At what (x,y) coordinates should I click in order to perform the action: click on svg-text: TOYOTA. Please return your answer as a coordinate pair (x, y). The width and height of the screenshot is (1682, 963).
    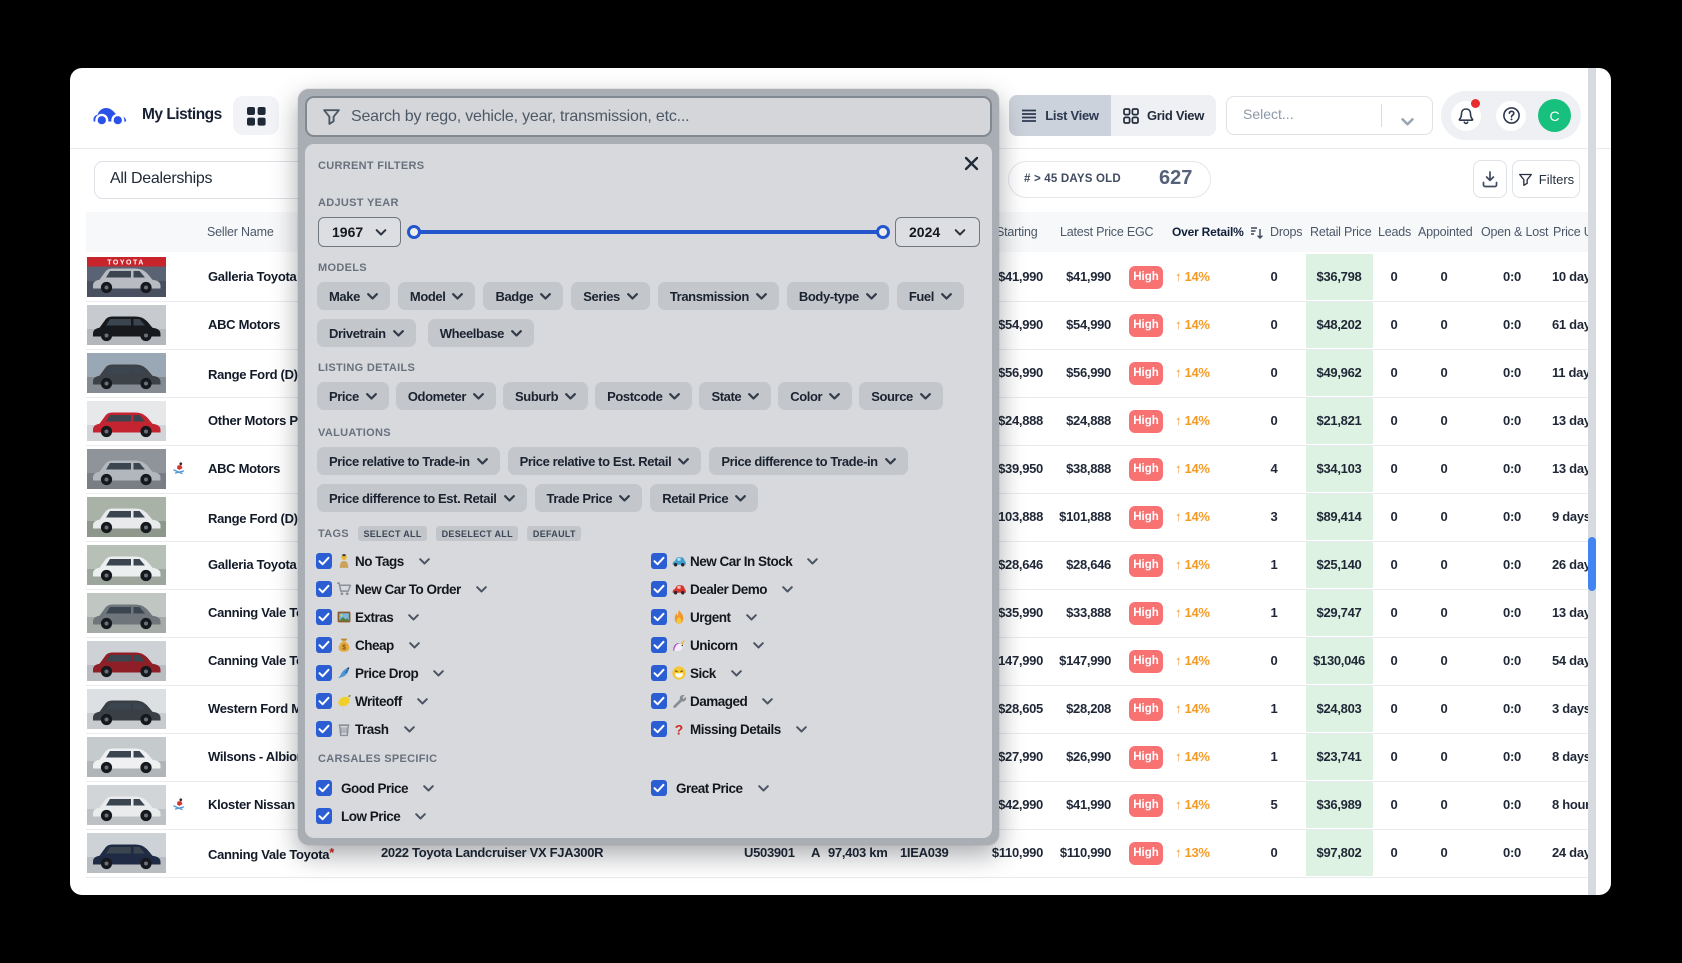
    Looking at the image, I should click on (126, 263).